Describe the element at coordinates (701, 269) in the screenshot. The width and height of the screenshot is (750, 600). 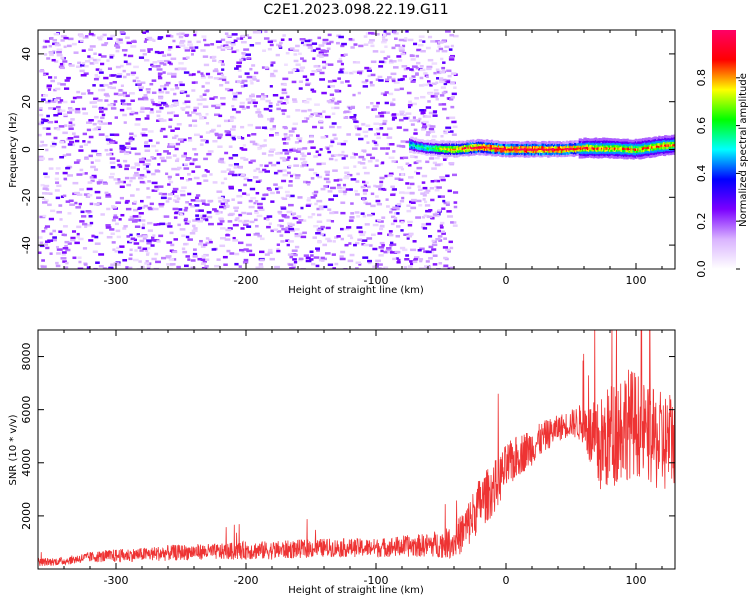
I see `colorbar-tick-label: 0.0` at that location.